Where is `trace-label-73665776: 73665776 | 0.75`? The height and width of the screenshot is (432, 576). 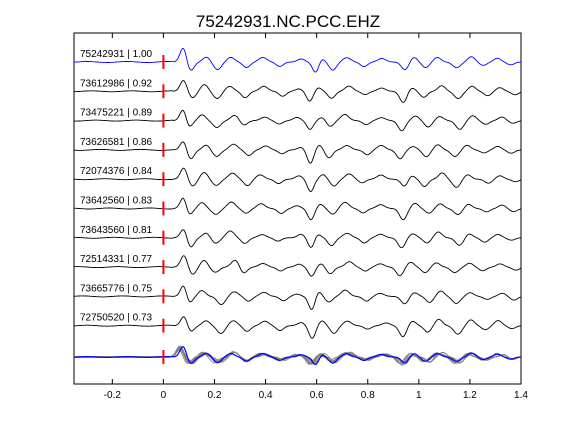 trace-label-73665776: 73665776 | 0.75 is located at coordinates (116, 288).